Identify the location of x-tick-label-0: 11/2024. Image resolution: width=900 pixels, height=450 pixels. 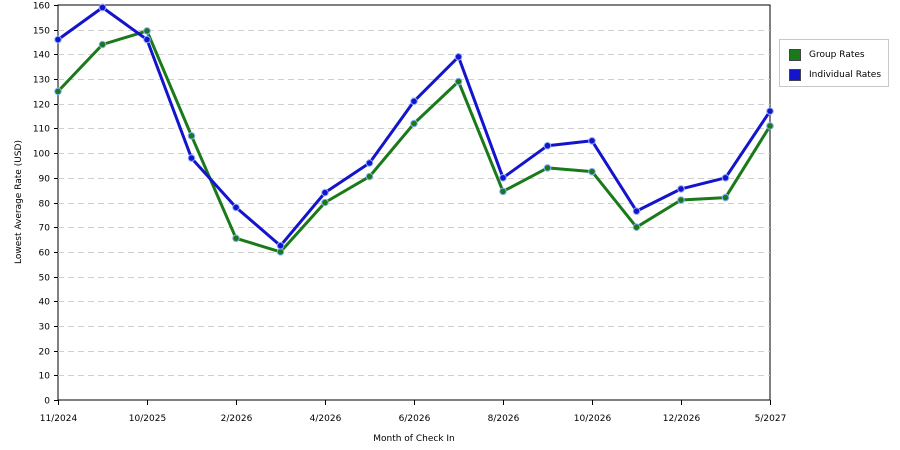
(59, 419).